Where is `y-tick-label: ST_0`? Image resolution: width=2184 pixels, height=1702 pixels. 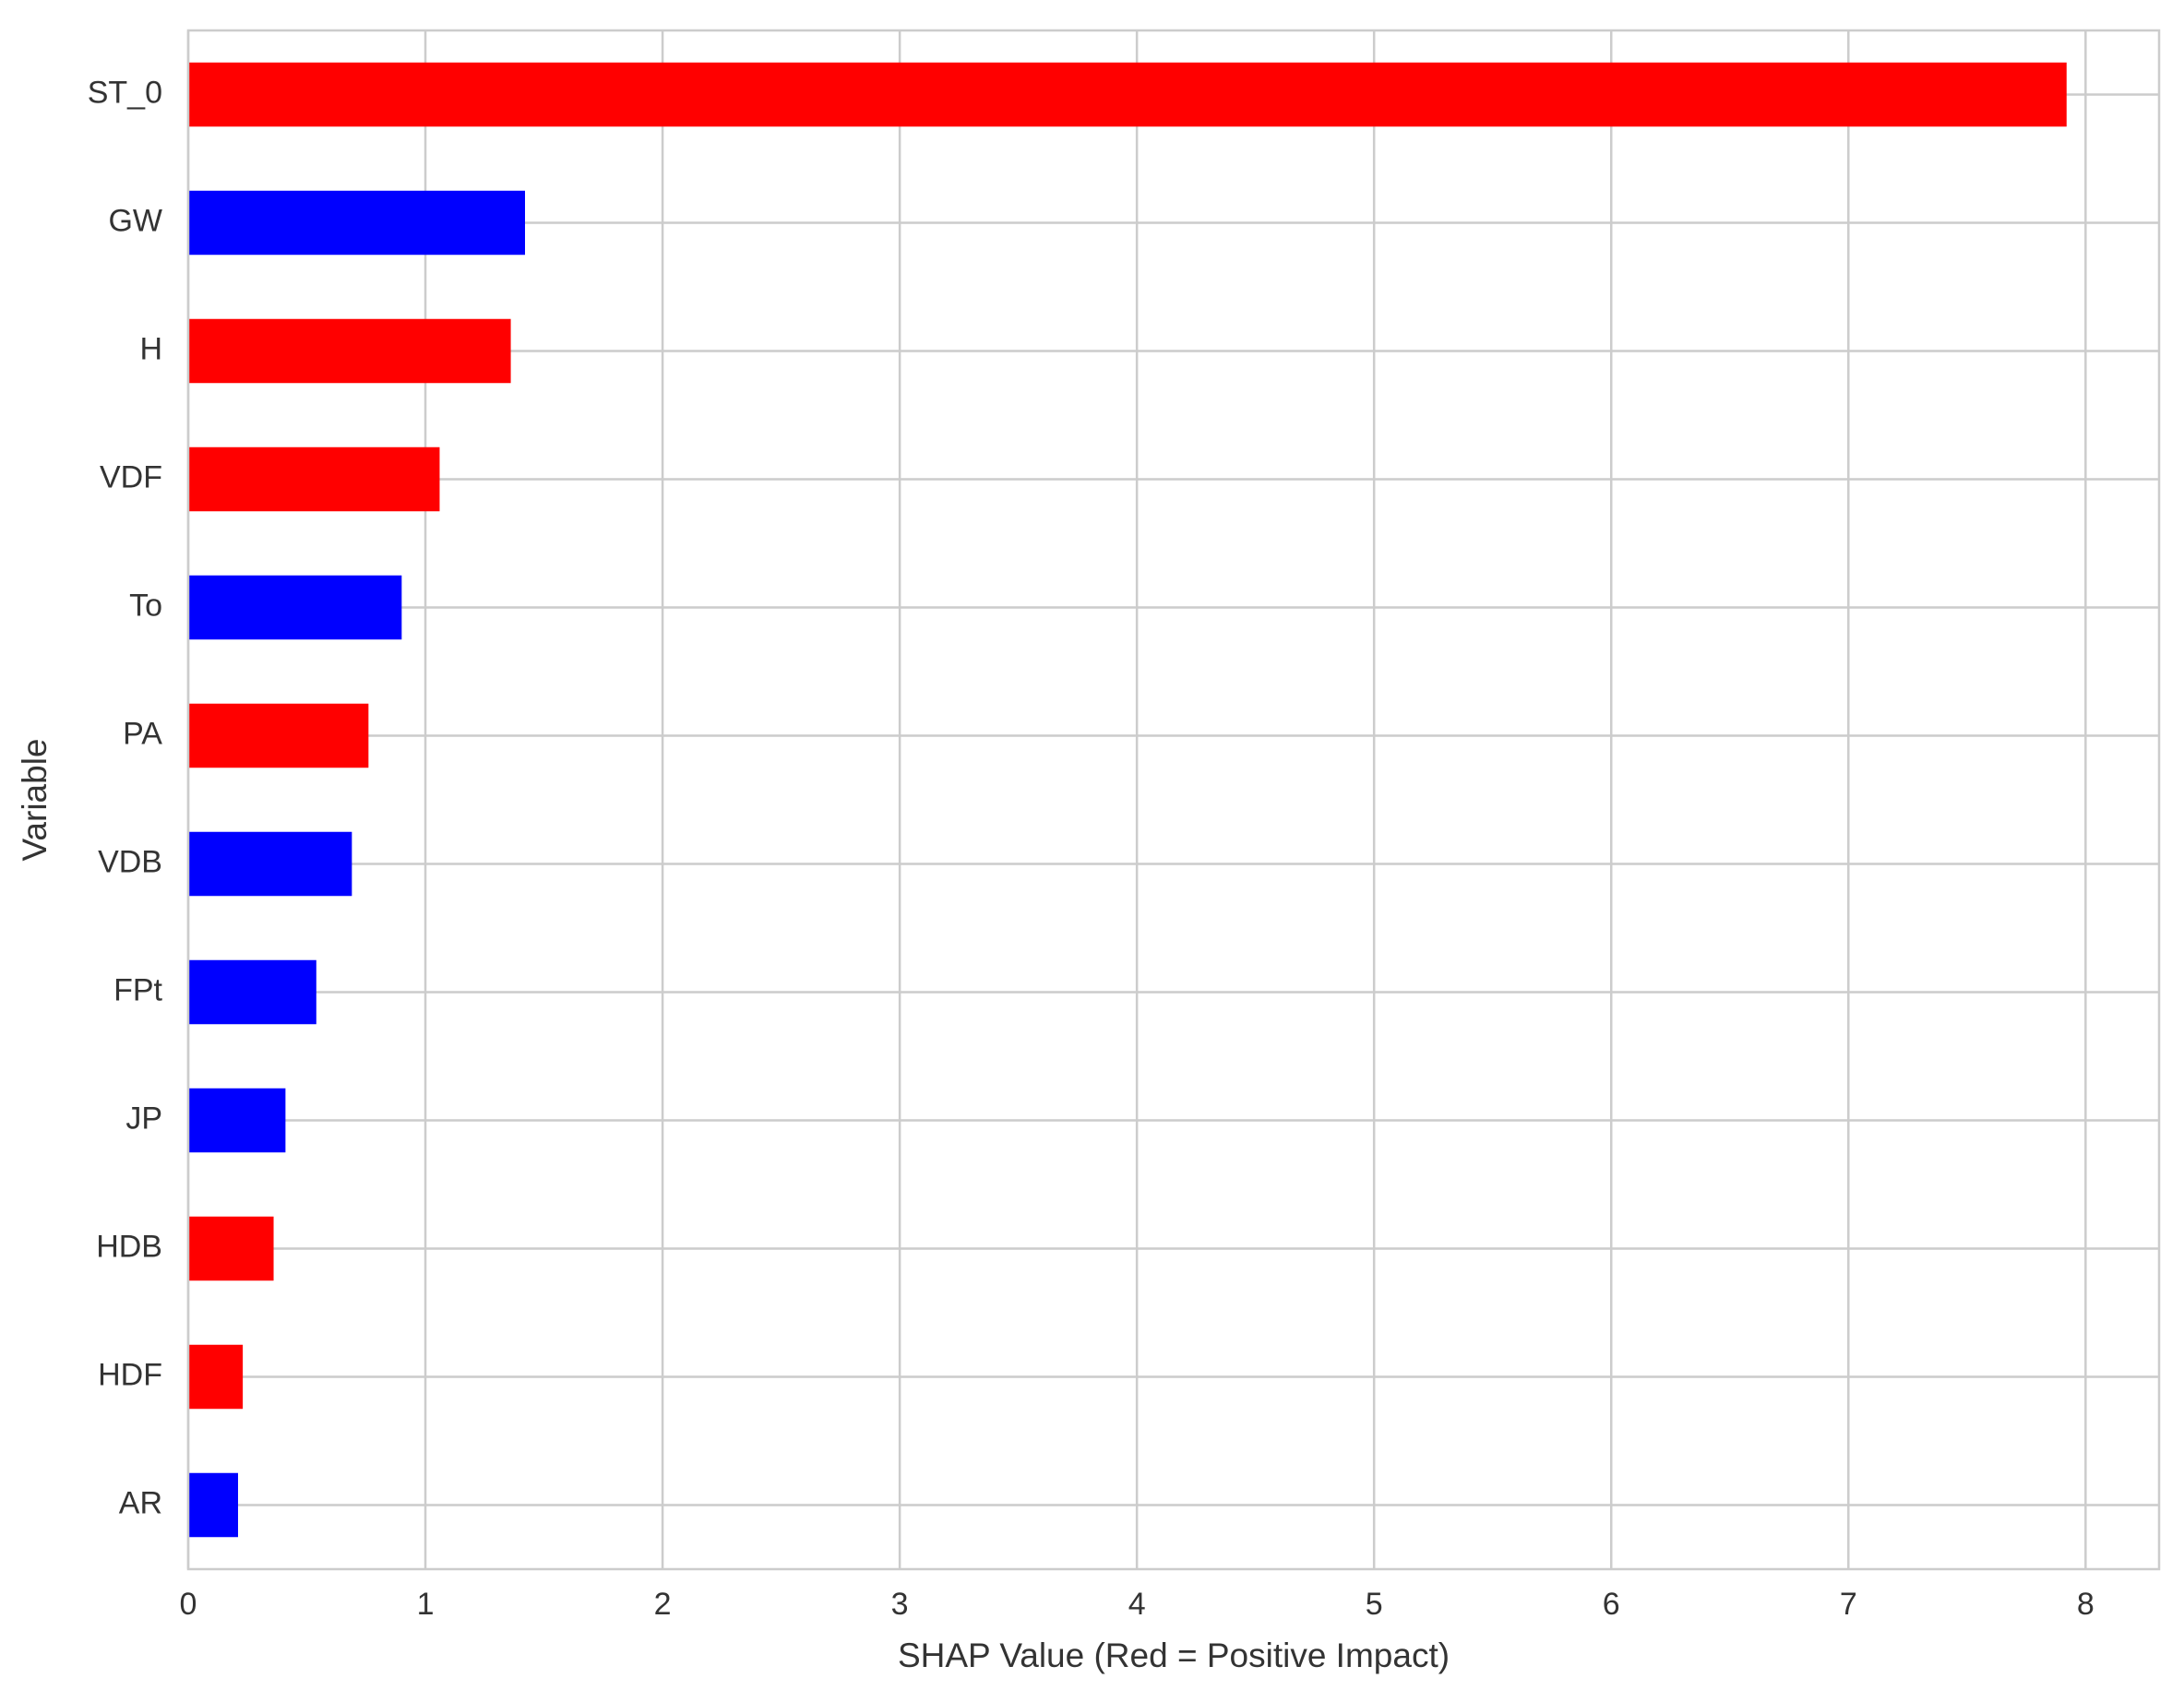 y-tick-label: ST_0 is located at coordinates (125, 92).